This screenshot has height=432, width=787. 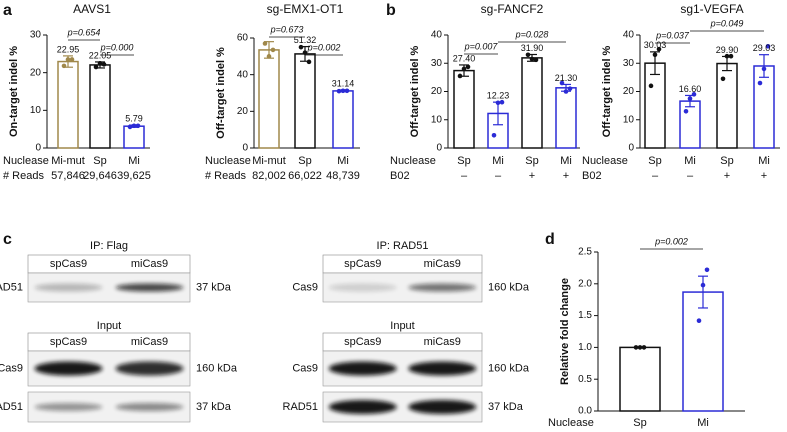 I want to click on row-value: 39,625, so click(x=134, y=176).